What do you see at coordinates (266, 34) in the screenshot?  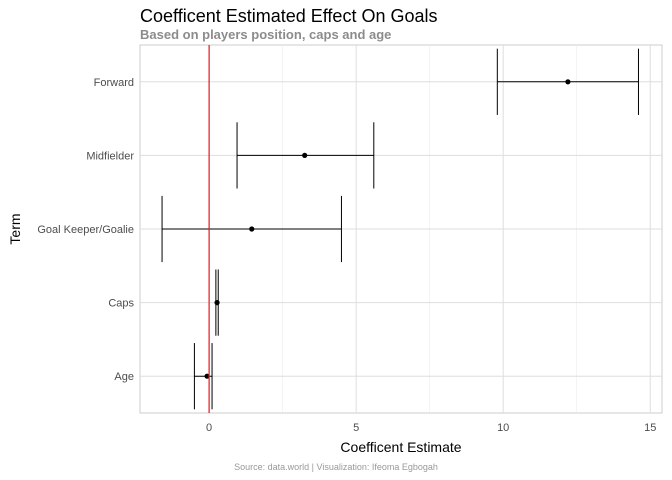 I see `chart-subtitle: Based on players position, caps and age` at bounding box center [266, 34].